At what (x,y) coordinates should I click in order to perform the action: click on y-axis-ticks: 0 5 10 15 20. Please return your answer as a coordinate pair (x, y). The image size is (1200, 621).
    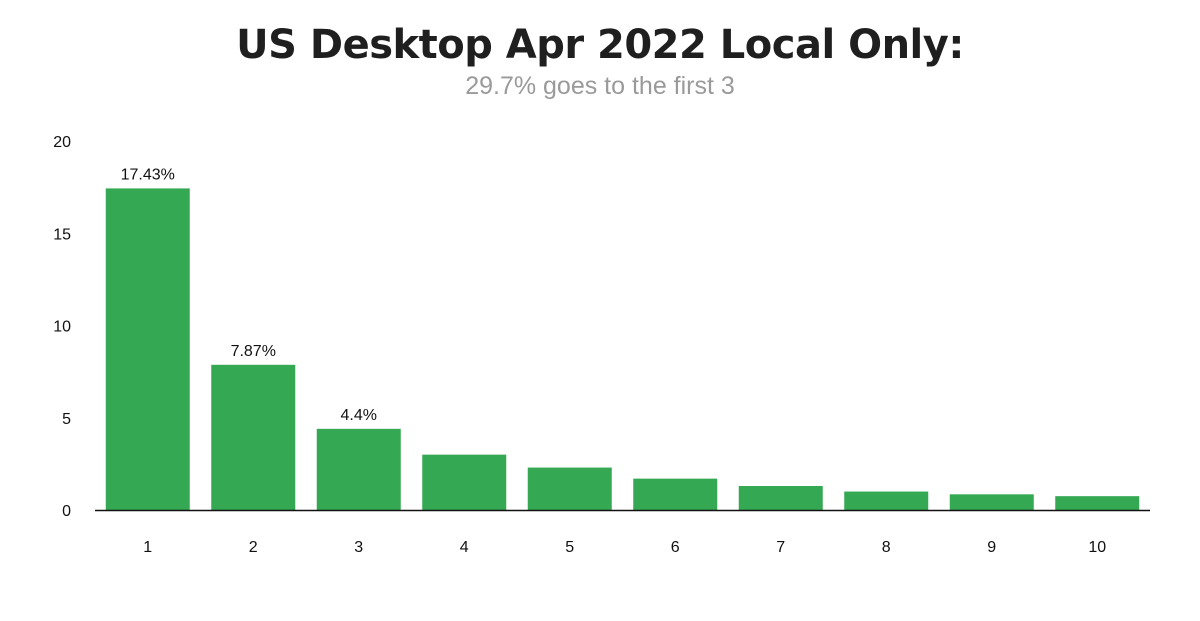
    Looking at the image, I should click on (62, 327).